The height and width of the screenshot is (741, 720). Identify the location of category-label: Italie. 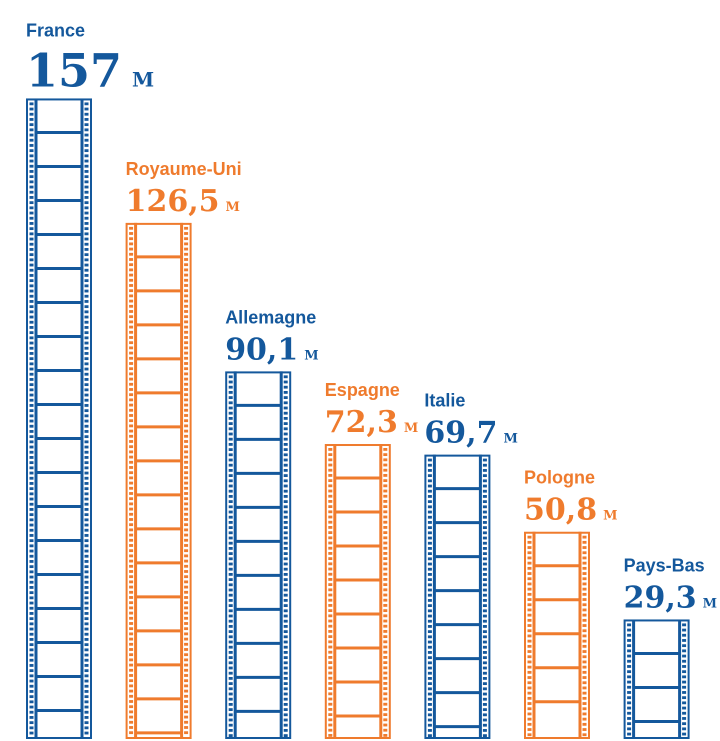
(444, 401).